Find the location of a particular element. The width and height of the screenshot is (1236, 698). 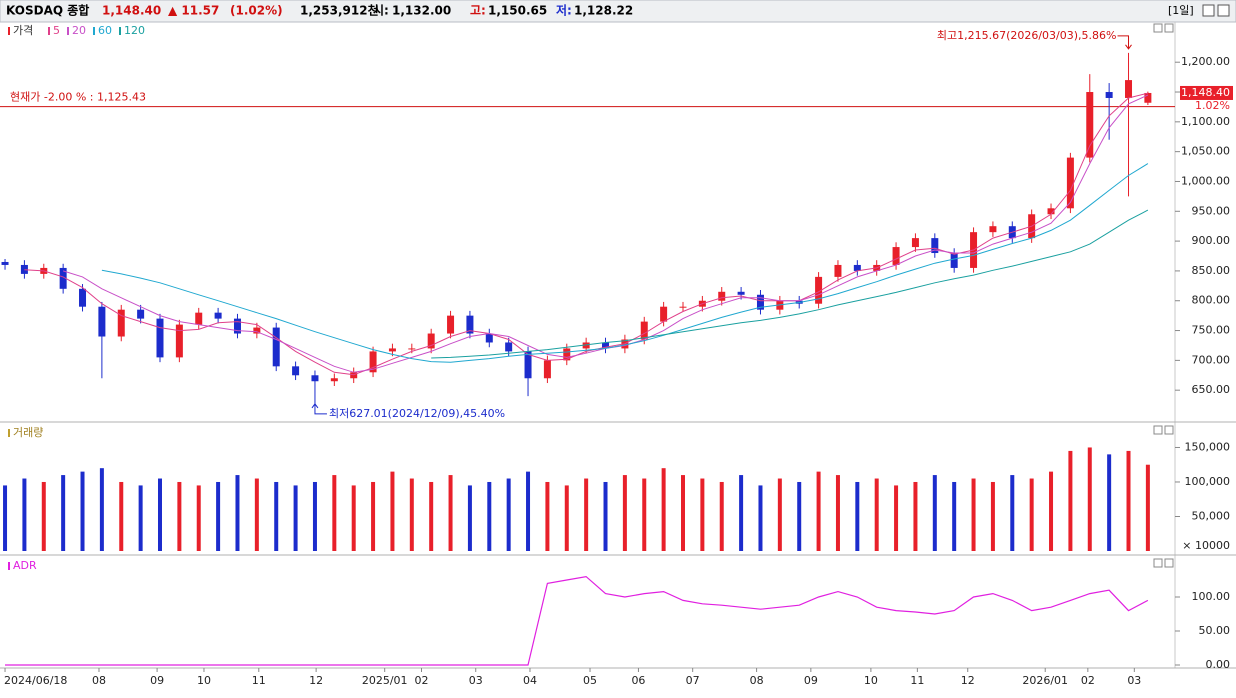

y-tick-label: 0.00 is located at coordinates (1218, 664).